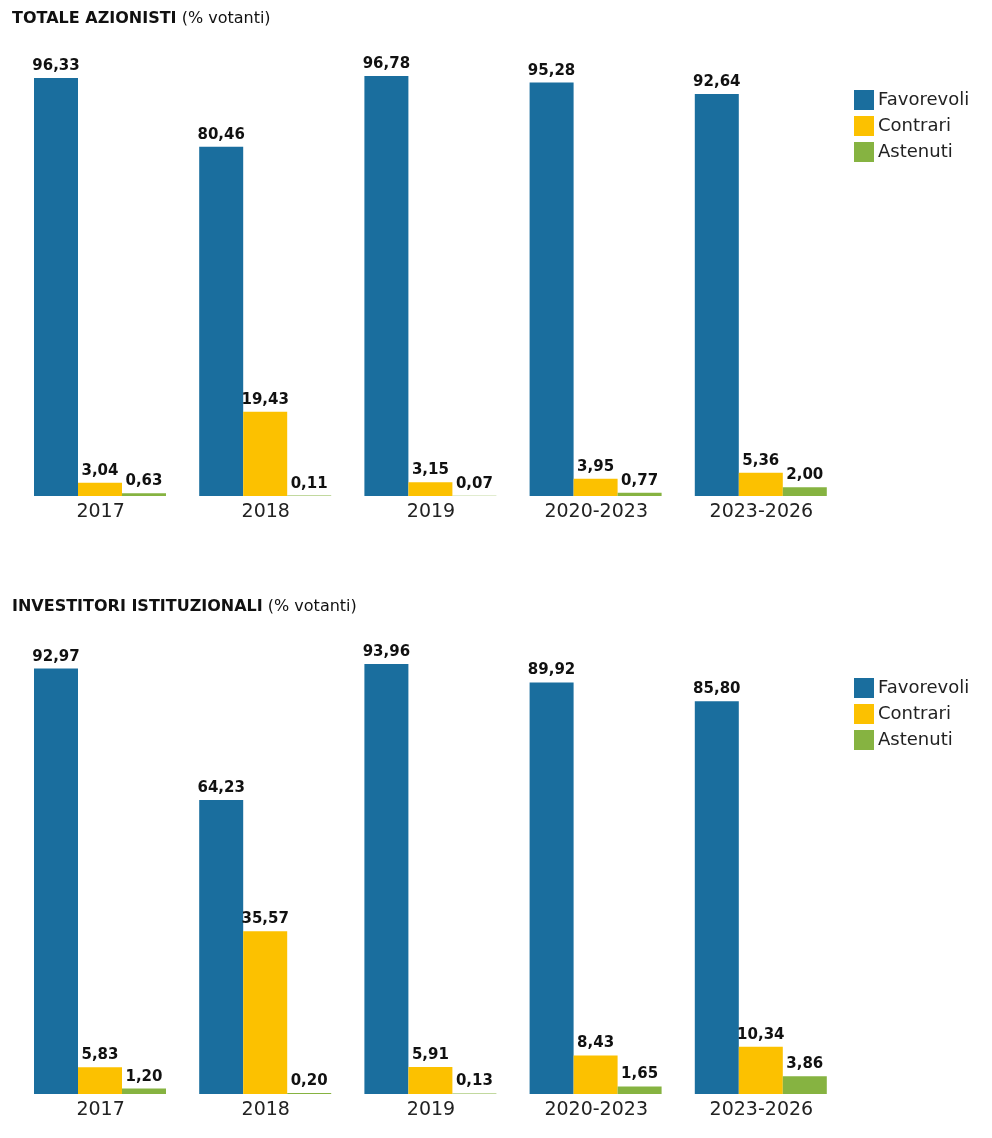  What do you see at coordinates (596, 1042) in the screenshot?
I see `data-label: 8,43` at bounding box center [596, 1042].